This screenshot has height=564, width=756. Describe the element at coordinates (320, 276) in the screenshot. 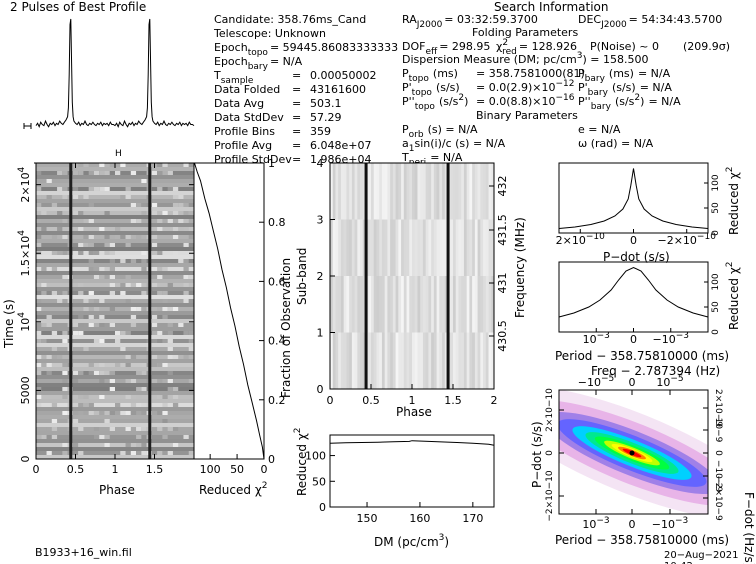

I see `subband-ytick-label: 2` at that location.